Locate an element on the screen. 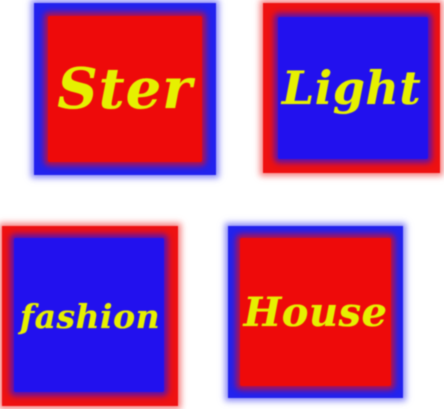 The height and width of the screenshot is (409, 444). tile-house-label: House is located at coordinates (315, 312).